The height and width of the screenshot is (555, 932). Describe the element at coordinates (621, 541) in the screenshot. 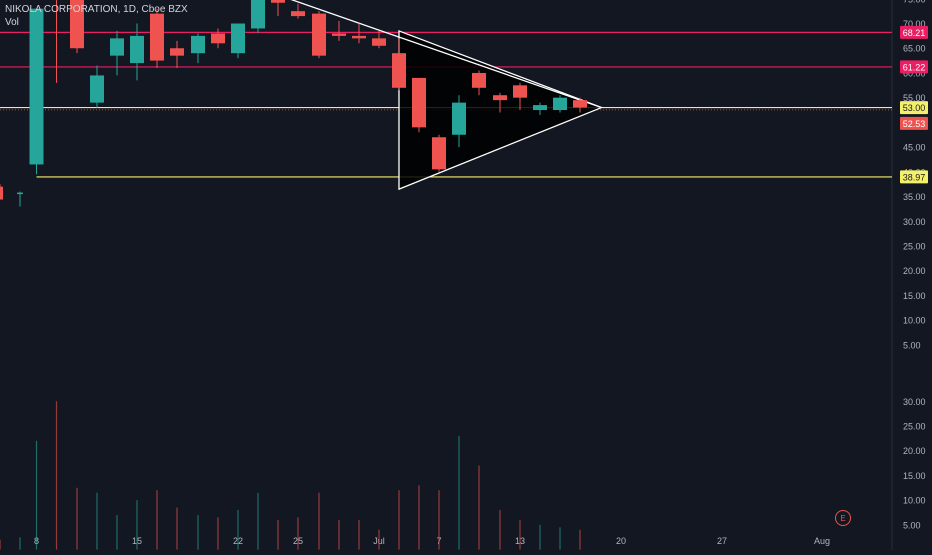

I see `date-tick-label: 20` at that location.